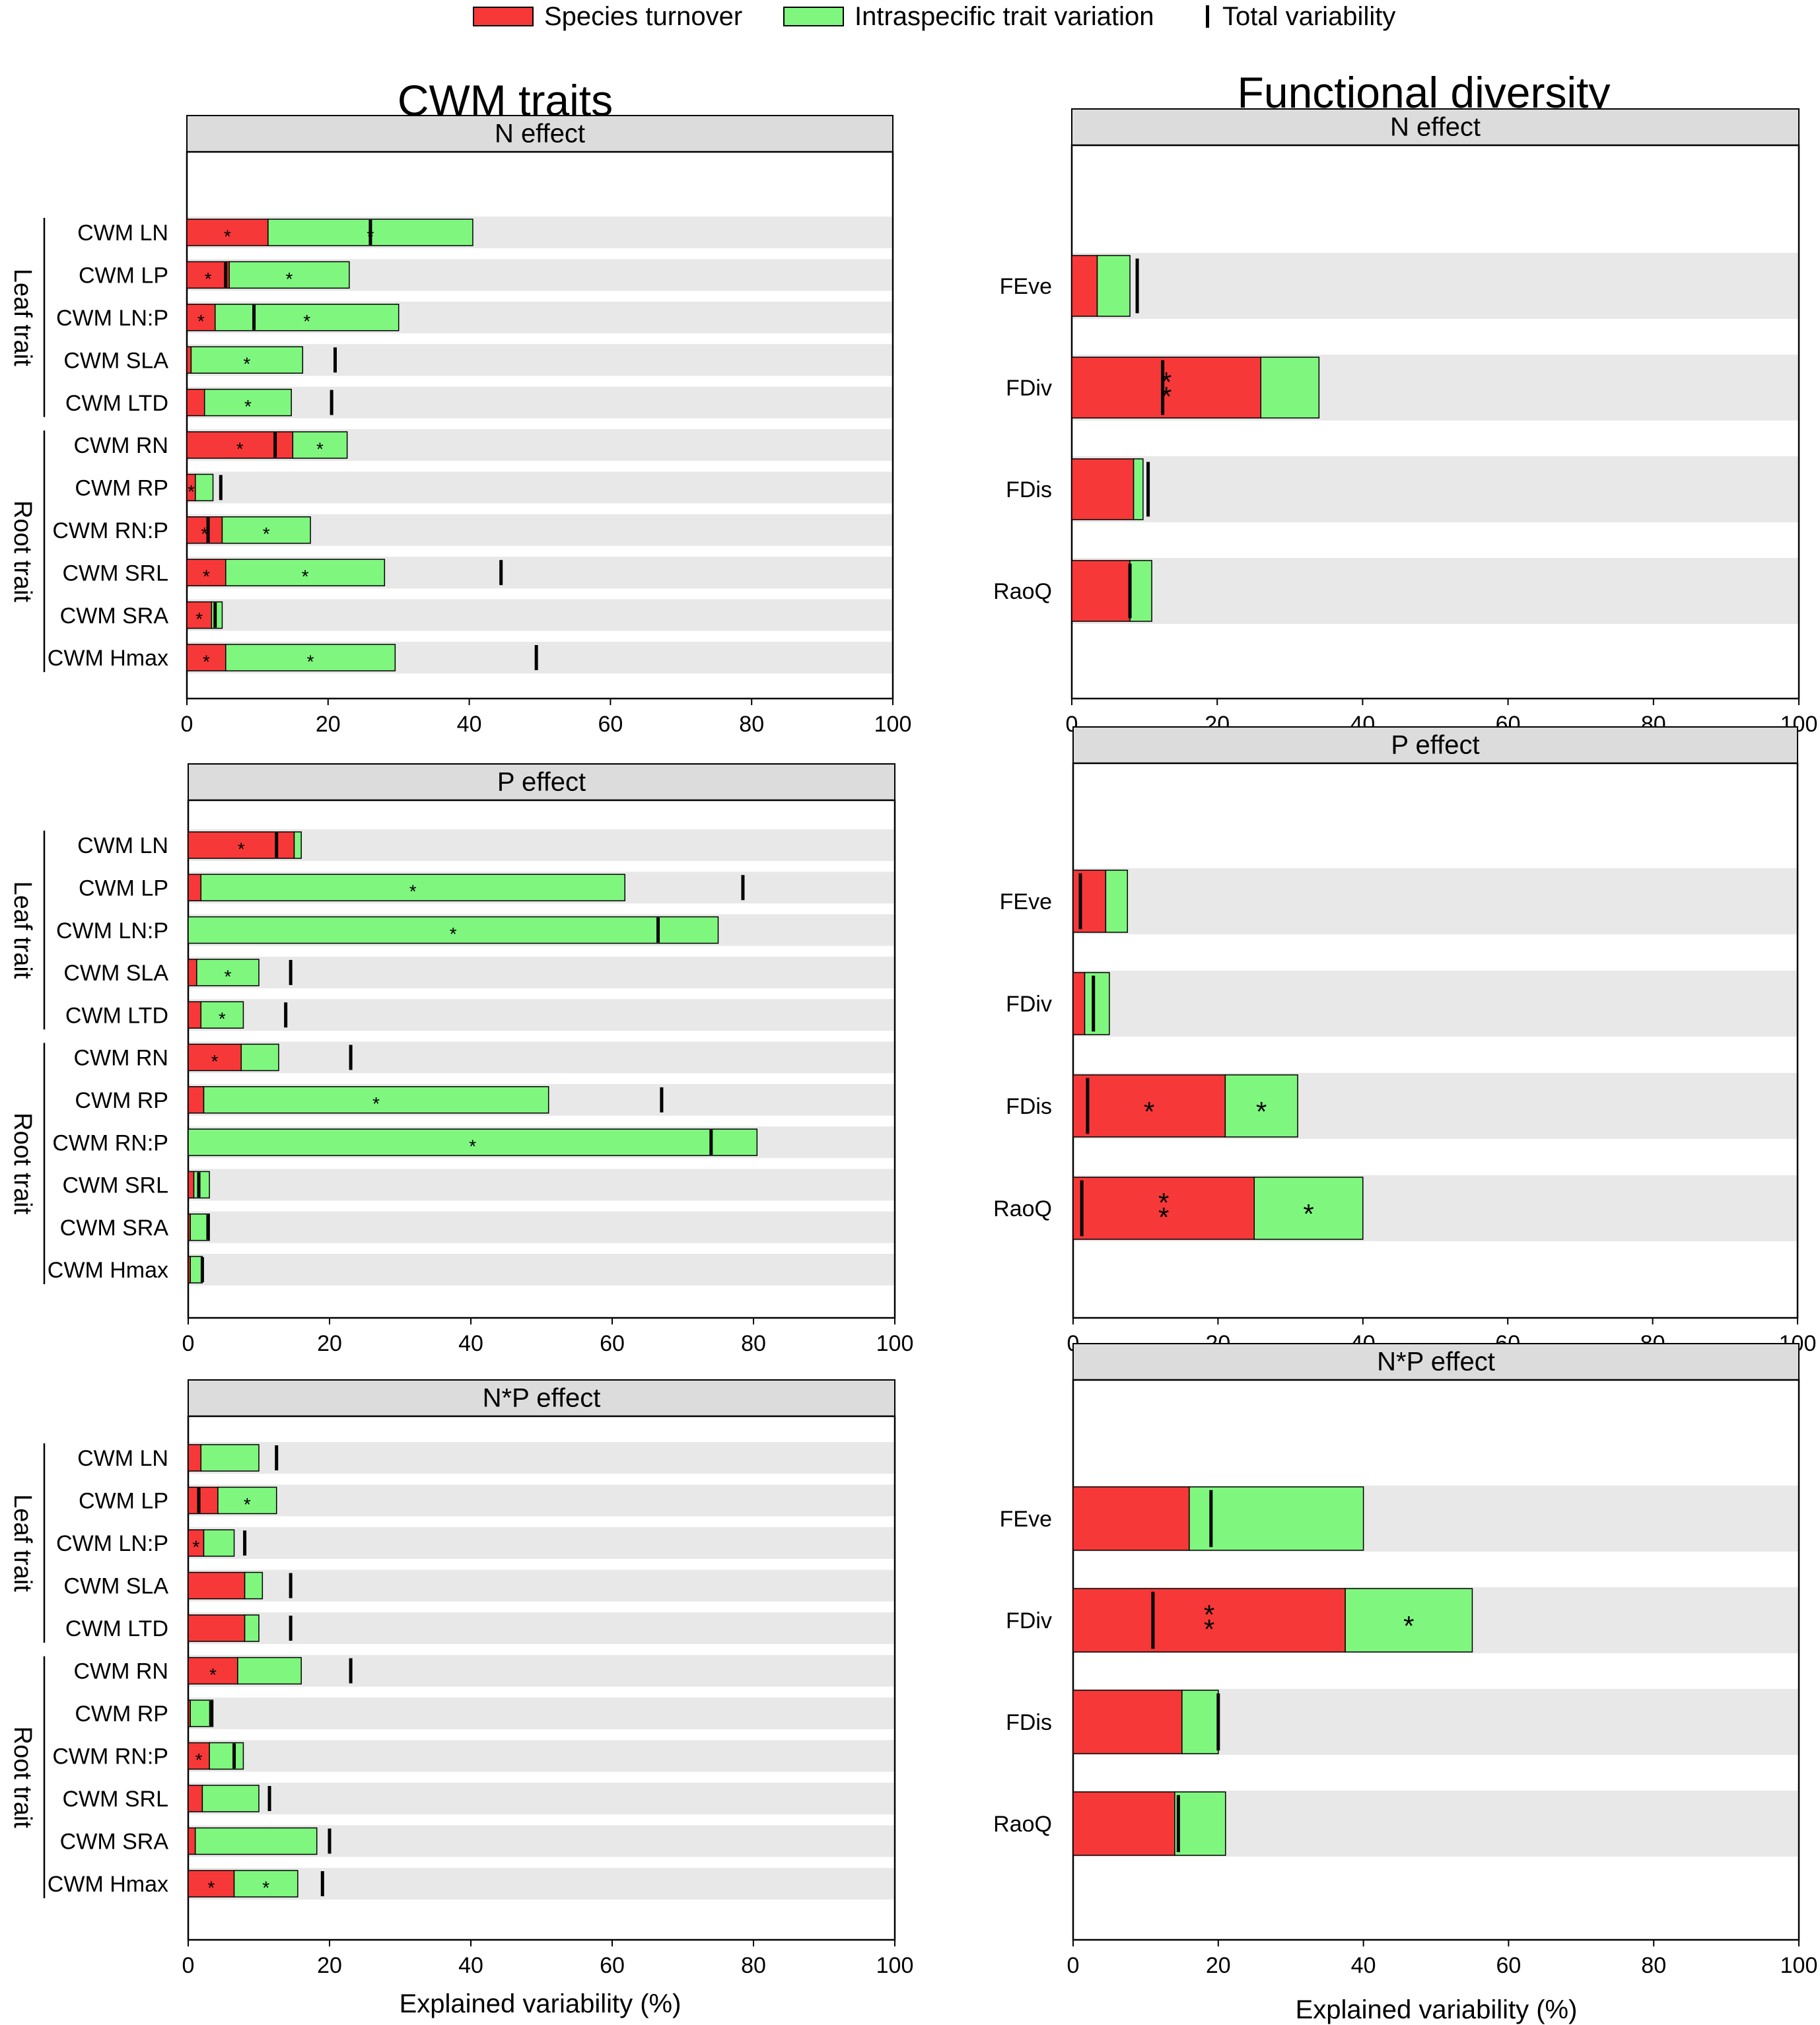 This screenshot has height=2025, width=1820. What do you see at coordinates (123, 1501) in the screenshot?
I see `category-label: CWM LP` at bounding box center [123, 1501].